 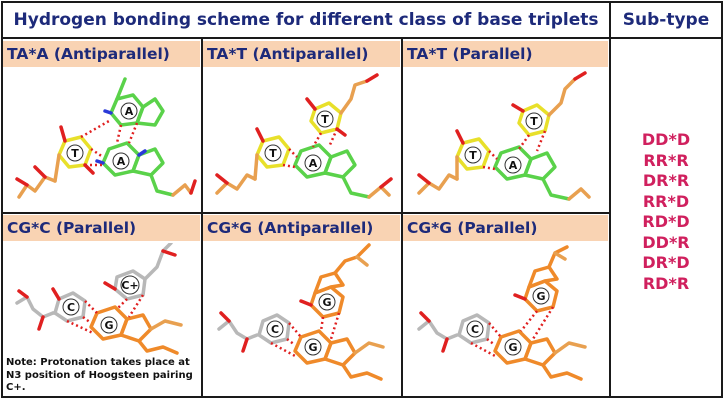 I want to click on triplet-structure-cg-c-parallel: C+ C G, so click(x=99, y=299).